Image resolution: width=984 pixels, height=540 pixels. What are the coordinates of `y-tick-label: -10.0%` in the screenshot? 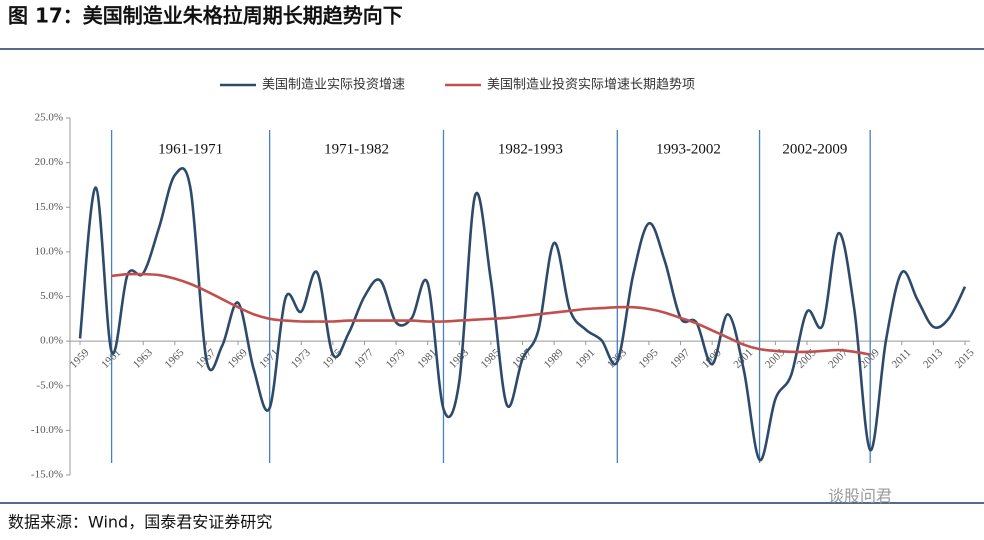 It's located at (47, 430).